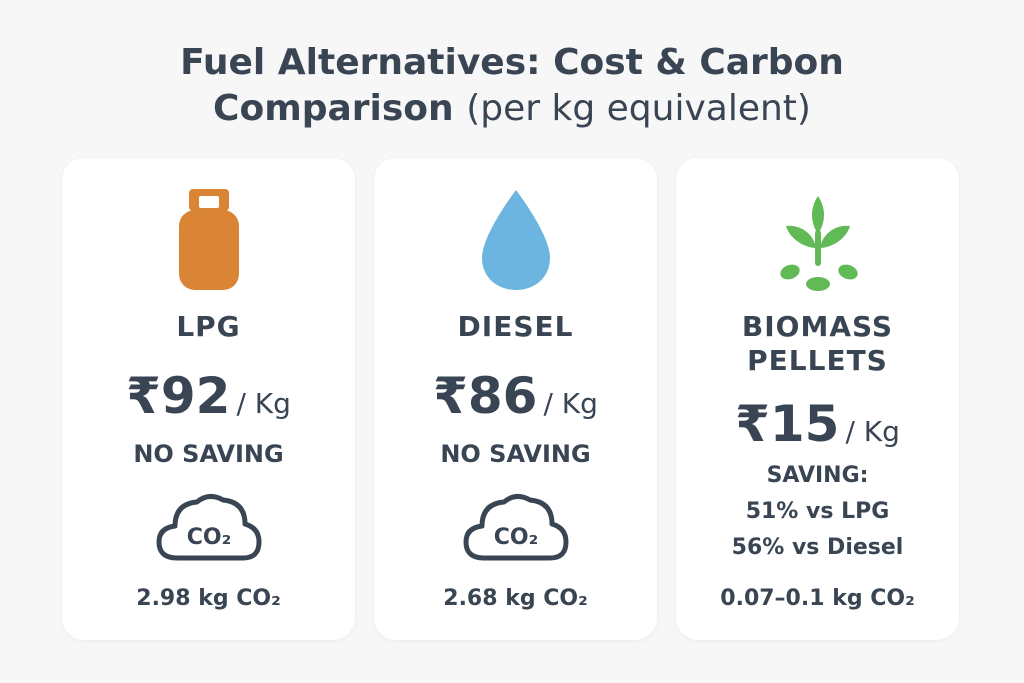  Describe the element at coordinates (818, 243) in the screenshot. I see `plant-pellets-icon` at that location.